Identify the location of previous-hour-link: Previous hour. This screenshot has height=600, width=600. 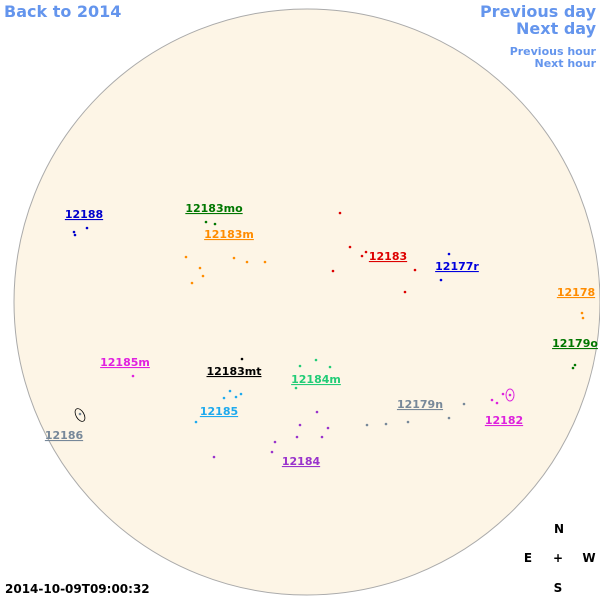
(552, 51).